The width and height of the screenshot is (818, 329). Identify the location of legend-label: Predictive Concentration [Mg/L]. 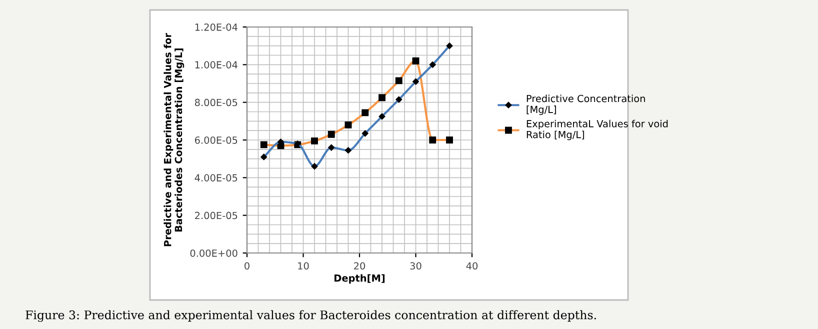
(585, 104).